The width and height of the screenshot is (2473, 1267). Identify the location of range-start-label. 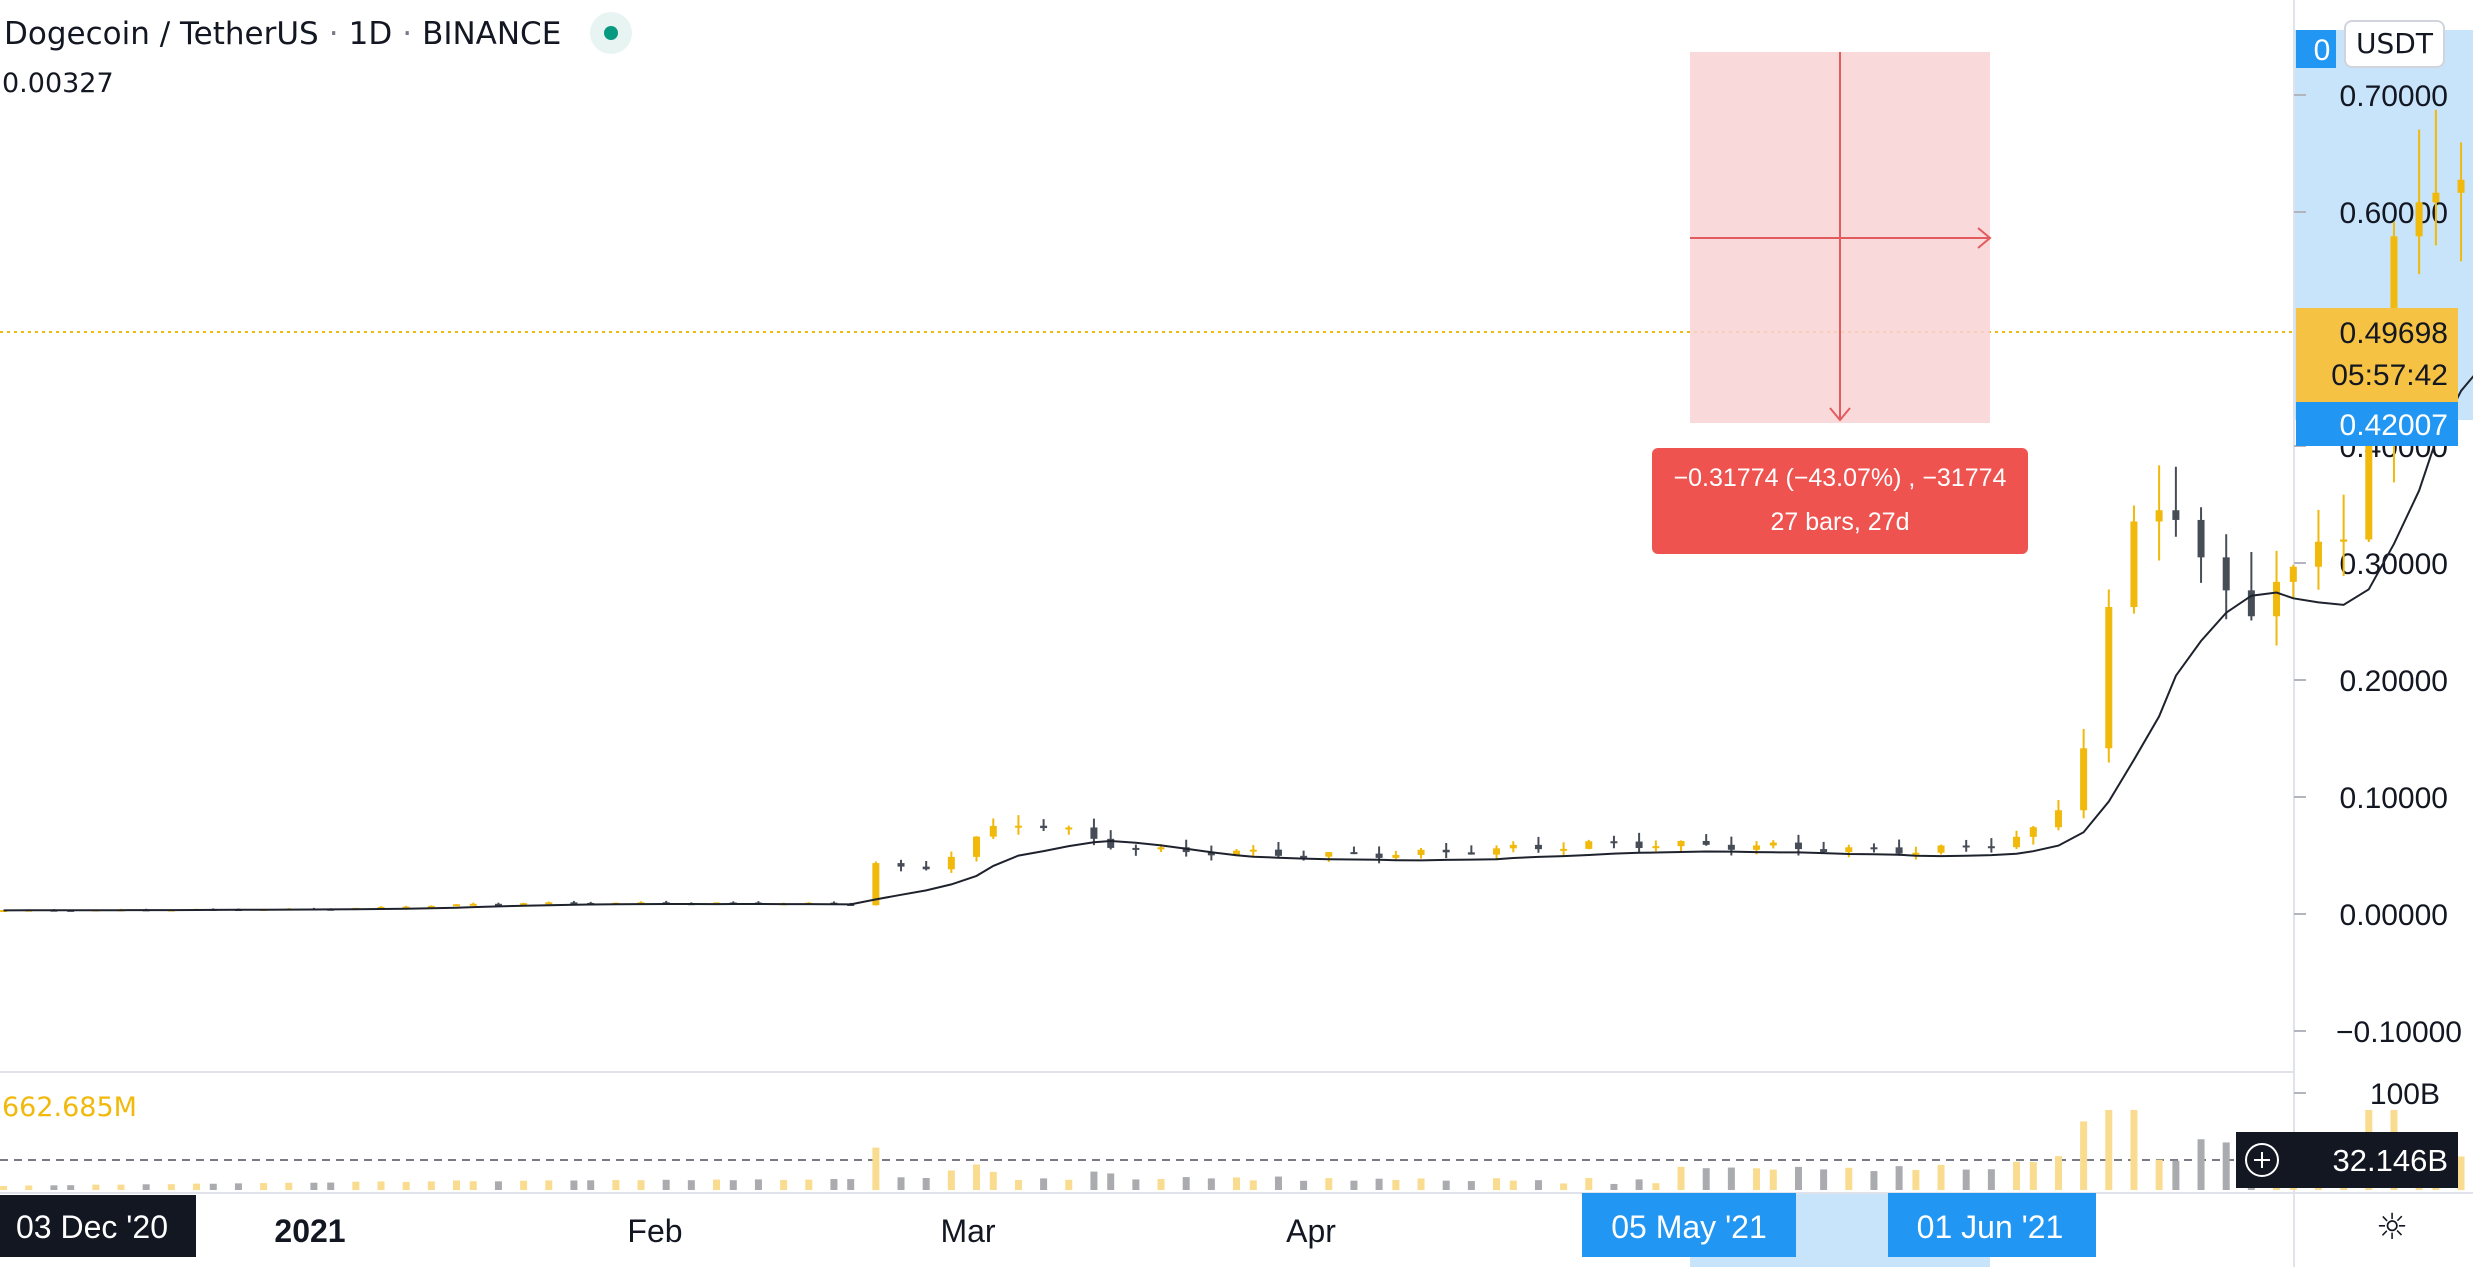
(1689, 1225).